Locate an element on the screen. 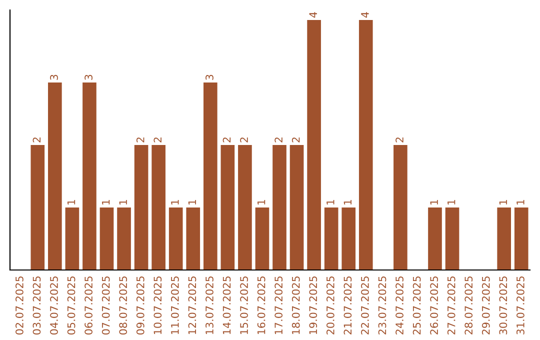  x-tick-label: 25.07.2025 is located at coordinates (416, 305).